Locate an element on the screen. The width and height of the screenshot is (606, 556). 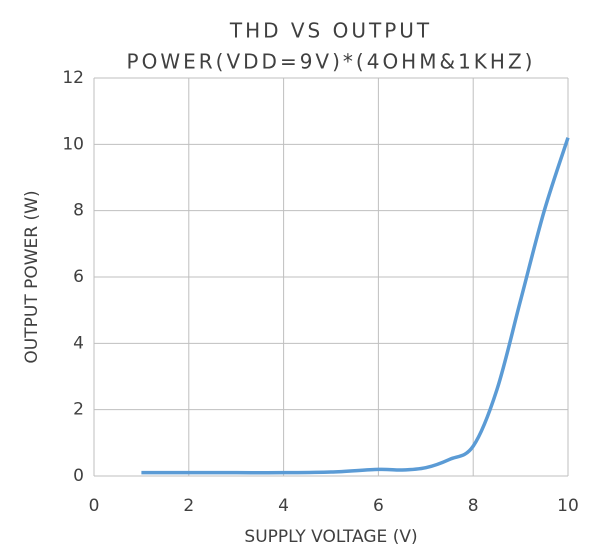
y-tick-label: 6 is located at coordinates (78, 277).